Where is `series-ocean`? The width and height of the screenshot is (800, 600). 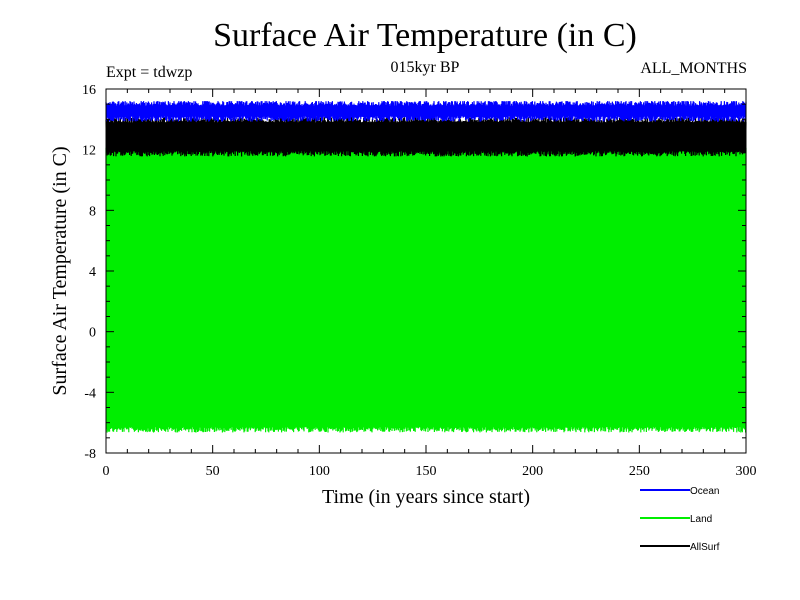
series-ocean is located at coordinates (426, 111).